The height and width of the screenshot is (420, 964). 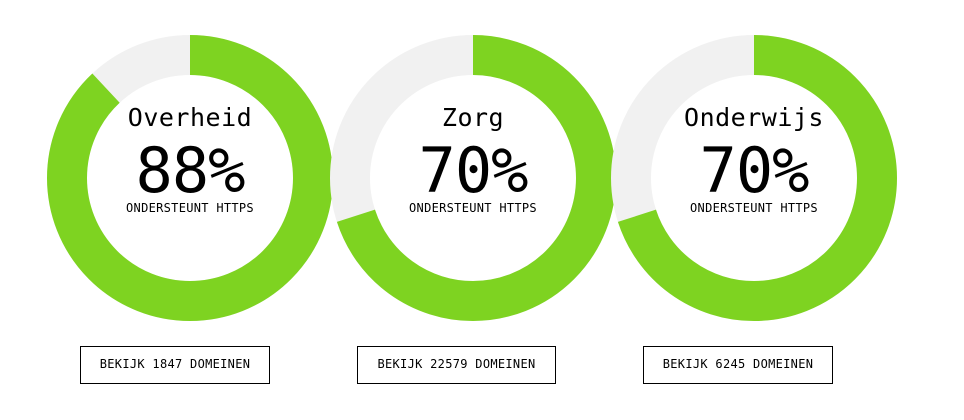 What do you see at coordinates (190, 117) in the screenshot?
I see `sector-label: Overheid` at bounding box center [190, 117].